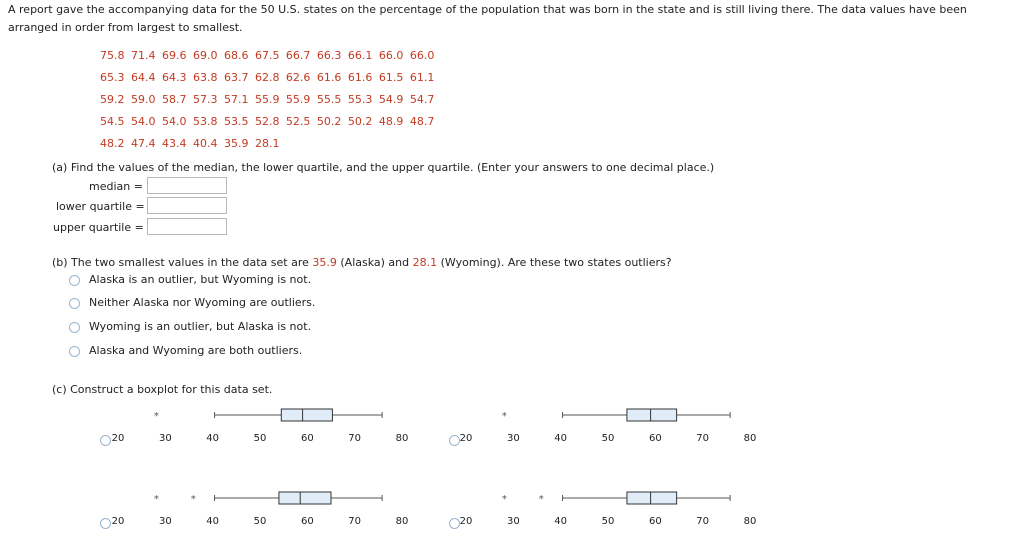 This screenshot has width=1024, height=544. I want to click on upper-quartile-label: upper quartile =, so click(98, 227).